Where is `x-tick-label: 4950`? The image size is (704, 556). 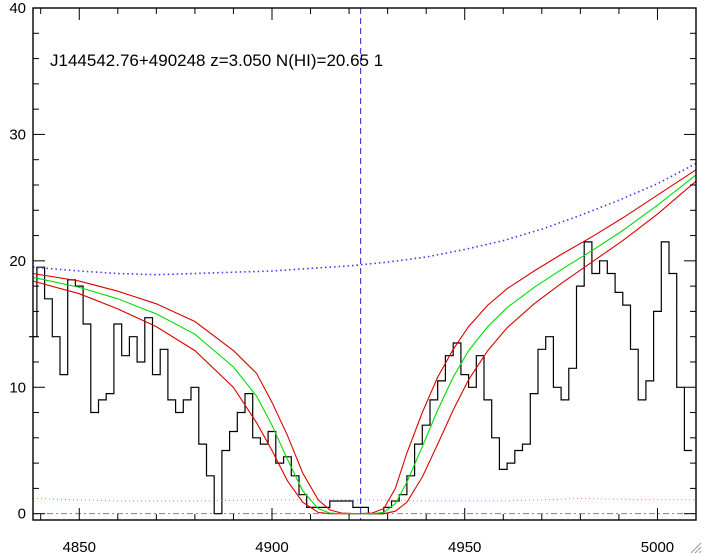
x-tick-label: 4950 is located at coordinates (464, 547).